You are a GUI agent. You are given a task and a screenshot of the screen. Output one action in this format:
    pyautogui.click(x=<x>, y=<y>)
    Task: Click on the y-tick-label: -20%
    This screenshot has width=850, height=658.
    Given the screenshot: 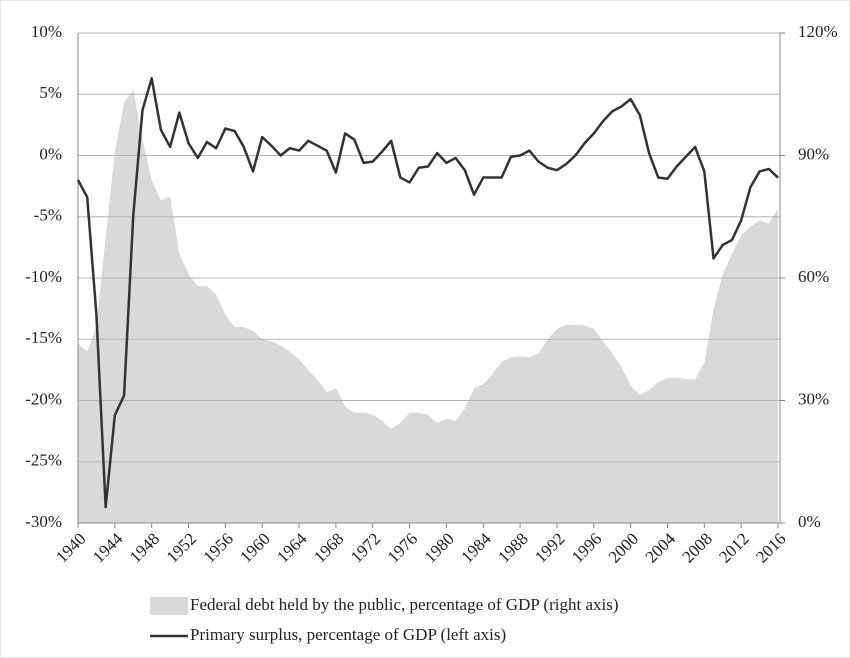 What is the action you would take?
    pyautogui.click(x=43, y=398)
    